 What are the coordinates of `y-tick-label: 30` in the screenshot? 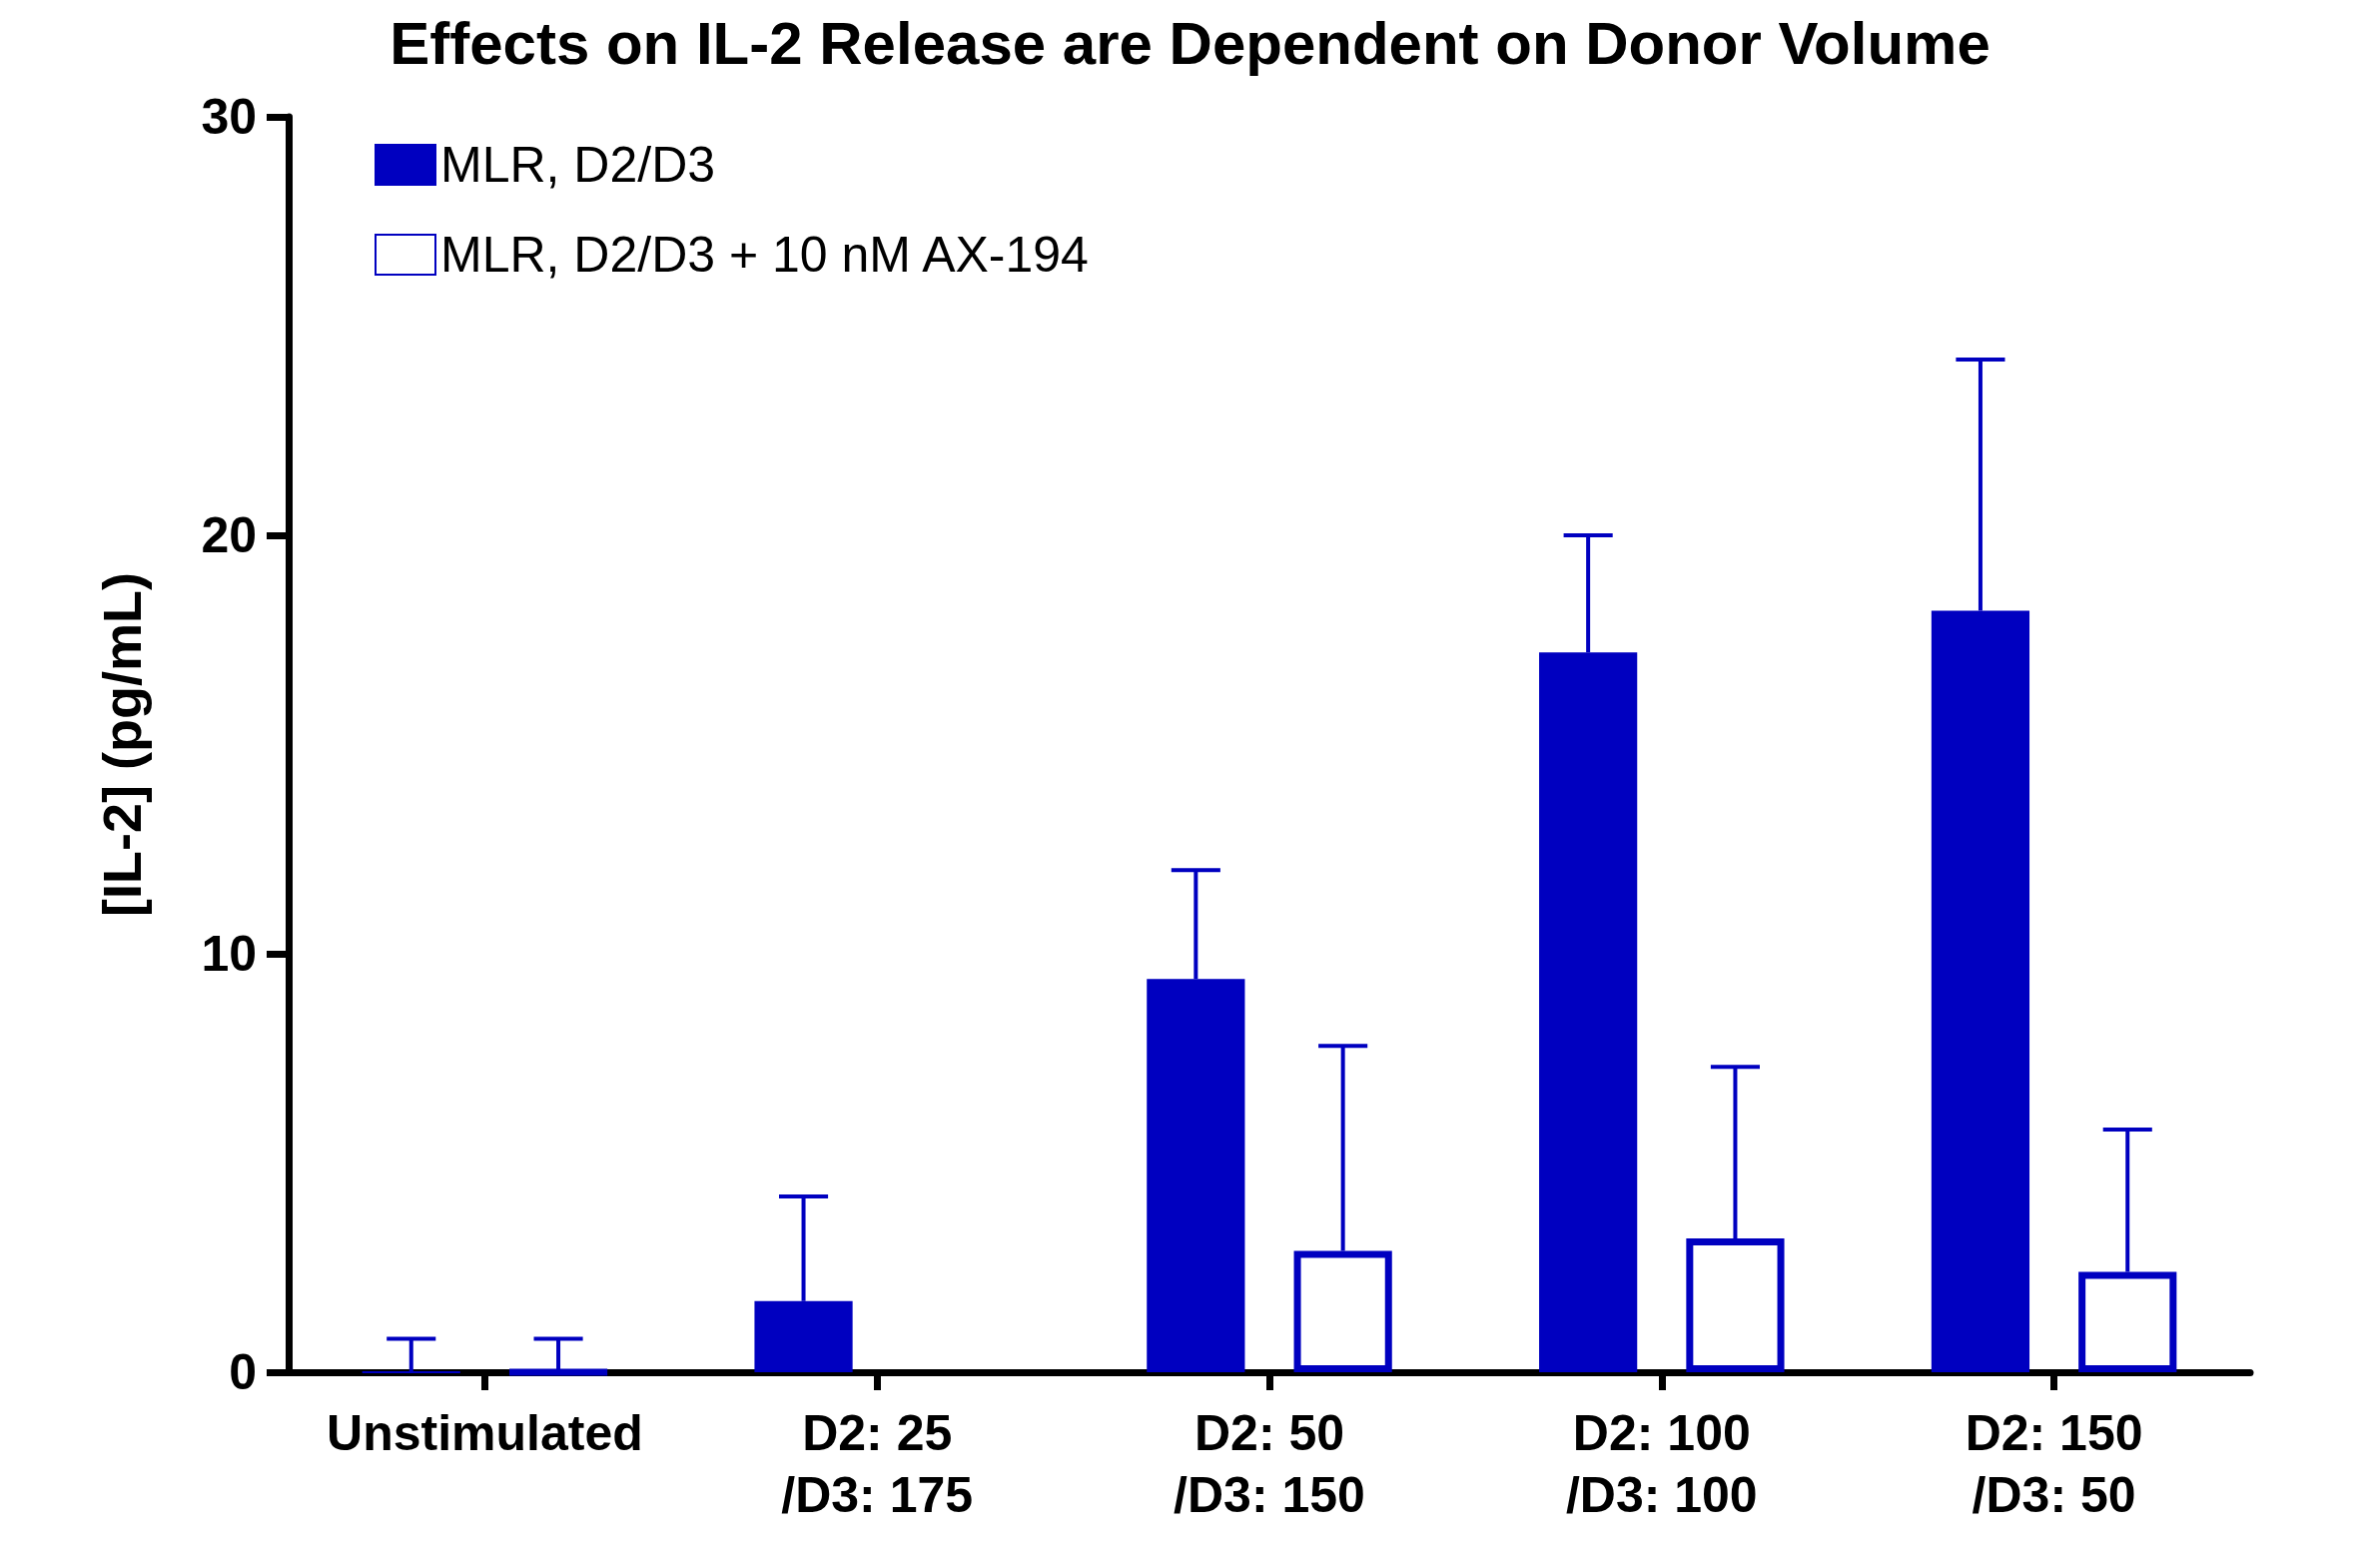 It's located at (229, 117).